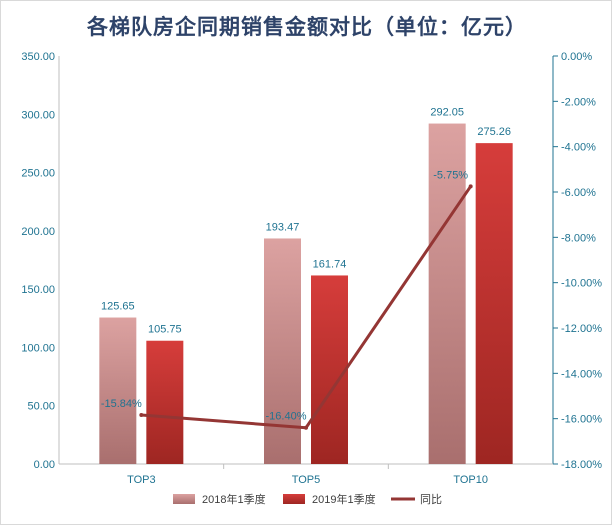  I want to click on y-left-tick-label: 0.00, so click(44, 465).